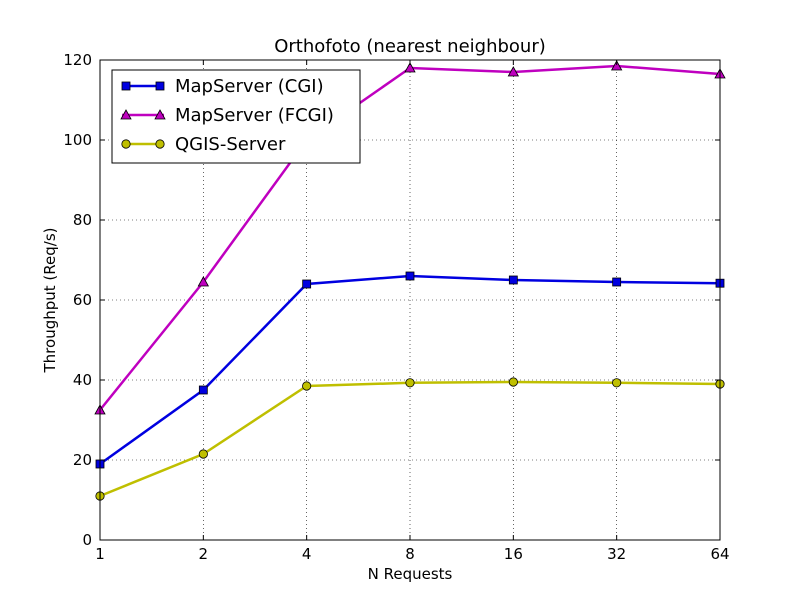 The width and height of the screenshot is (800, 600). Describe the element at coordinates (87, 540) in the screenshot. I see `y-tick-label: 0` at that location.